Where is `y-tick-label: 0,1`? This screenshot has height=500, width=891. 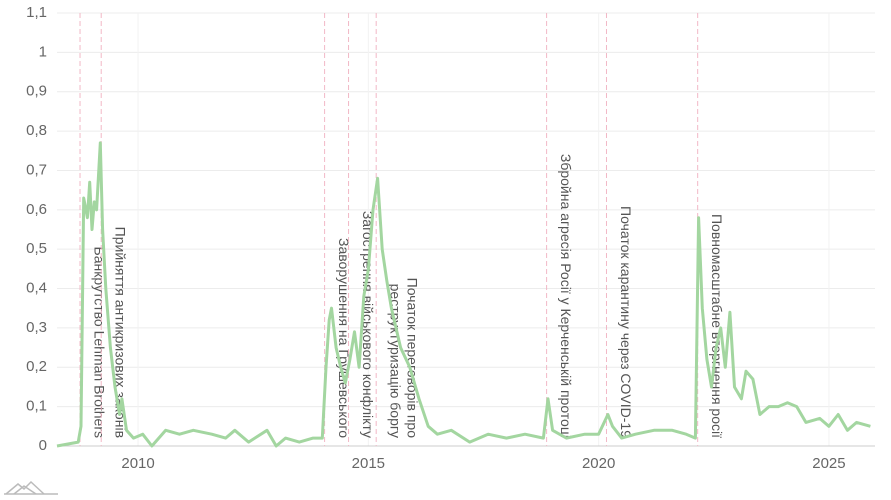
y-tick-label: 0,1 is located at coordinates (36, 406).